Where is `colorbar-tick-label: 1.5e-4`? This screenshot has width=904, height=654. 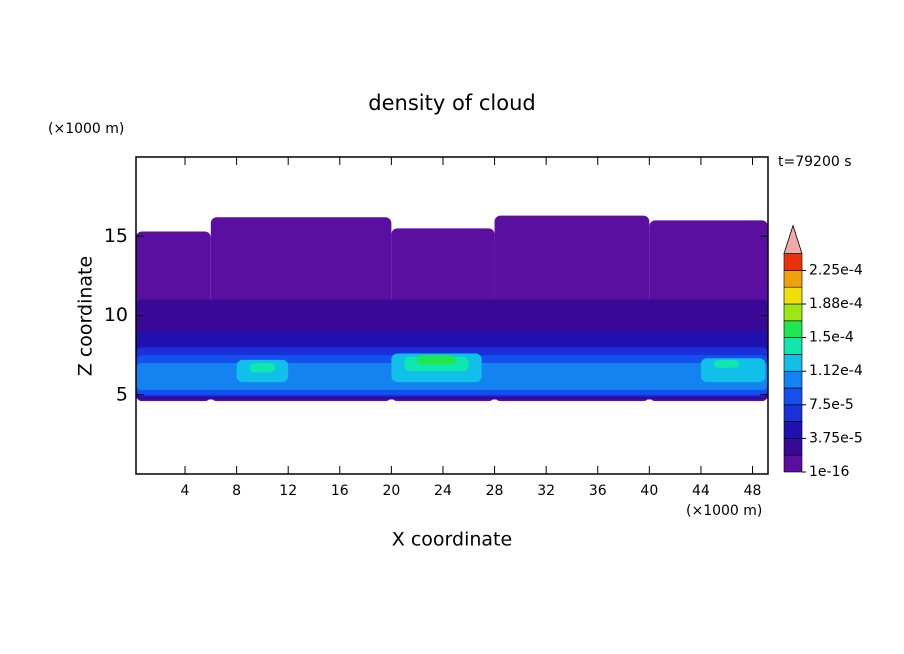
colorbar-tick-label: 1.5e-4 is located at coordinates (831, 338).